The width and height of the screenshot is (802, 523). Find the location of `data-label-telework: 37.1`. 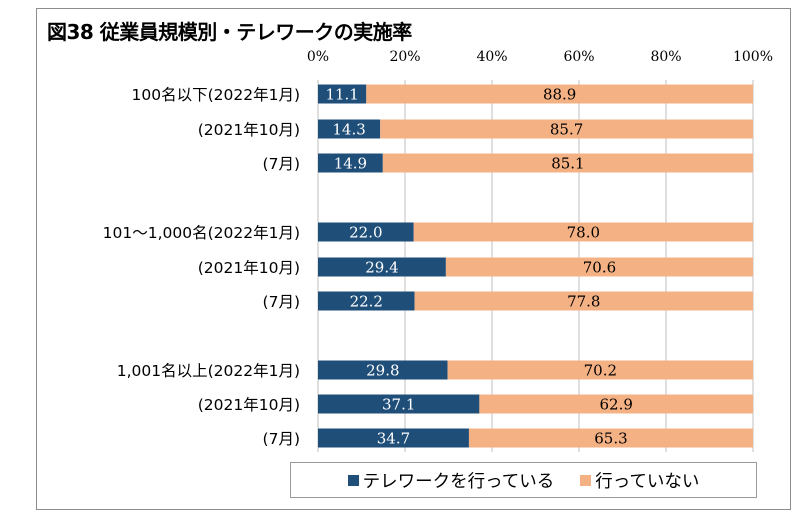

data-label-telework: 37.1 is located at coordinates (398, 405).